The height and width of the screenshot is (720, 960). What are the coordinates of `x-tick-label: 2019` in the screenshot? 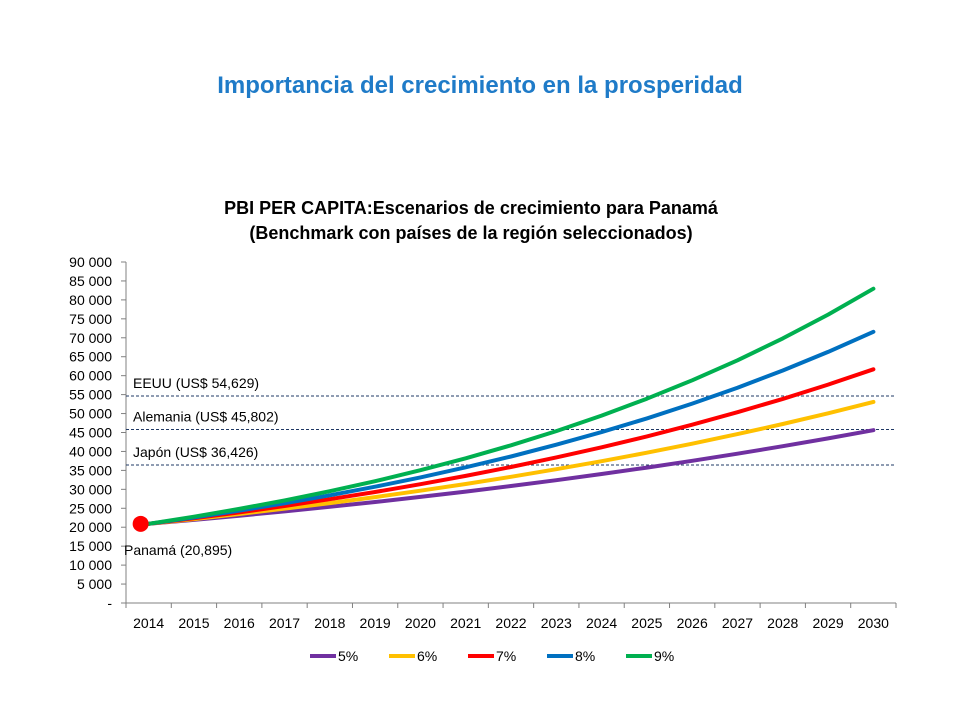 It's located at (375, 623).